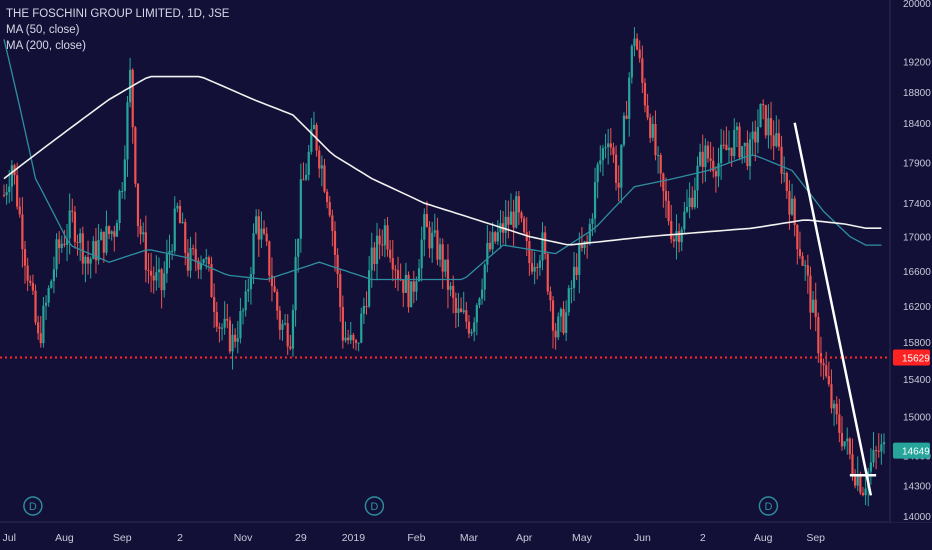  Describe the element at coordinates (180, 538) in the screenshot. I see `x-tick-label: 2` at that location.